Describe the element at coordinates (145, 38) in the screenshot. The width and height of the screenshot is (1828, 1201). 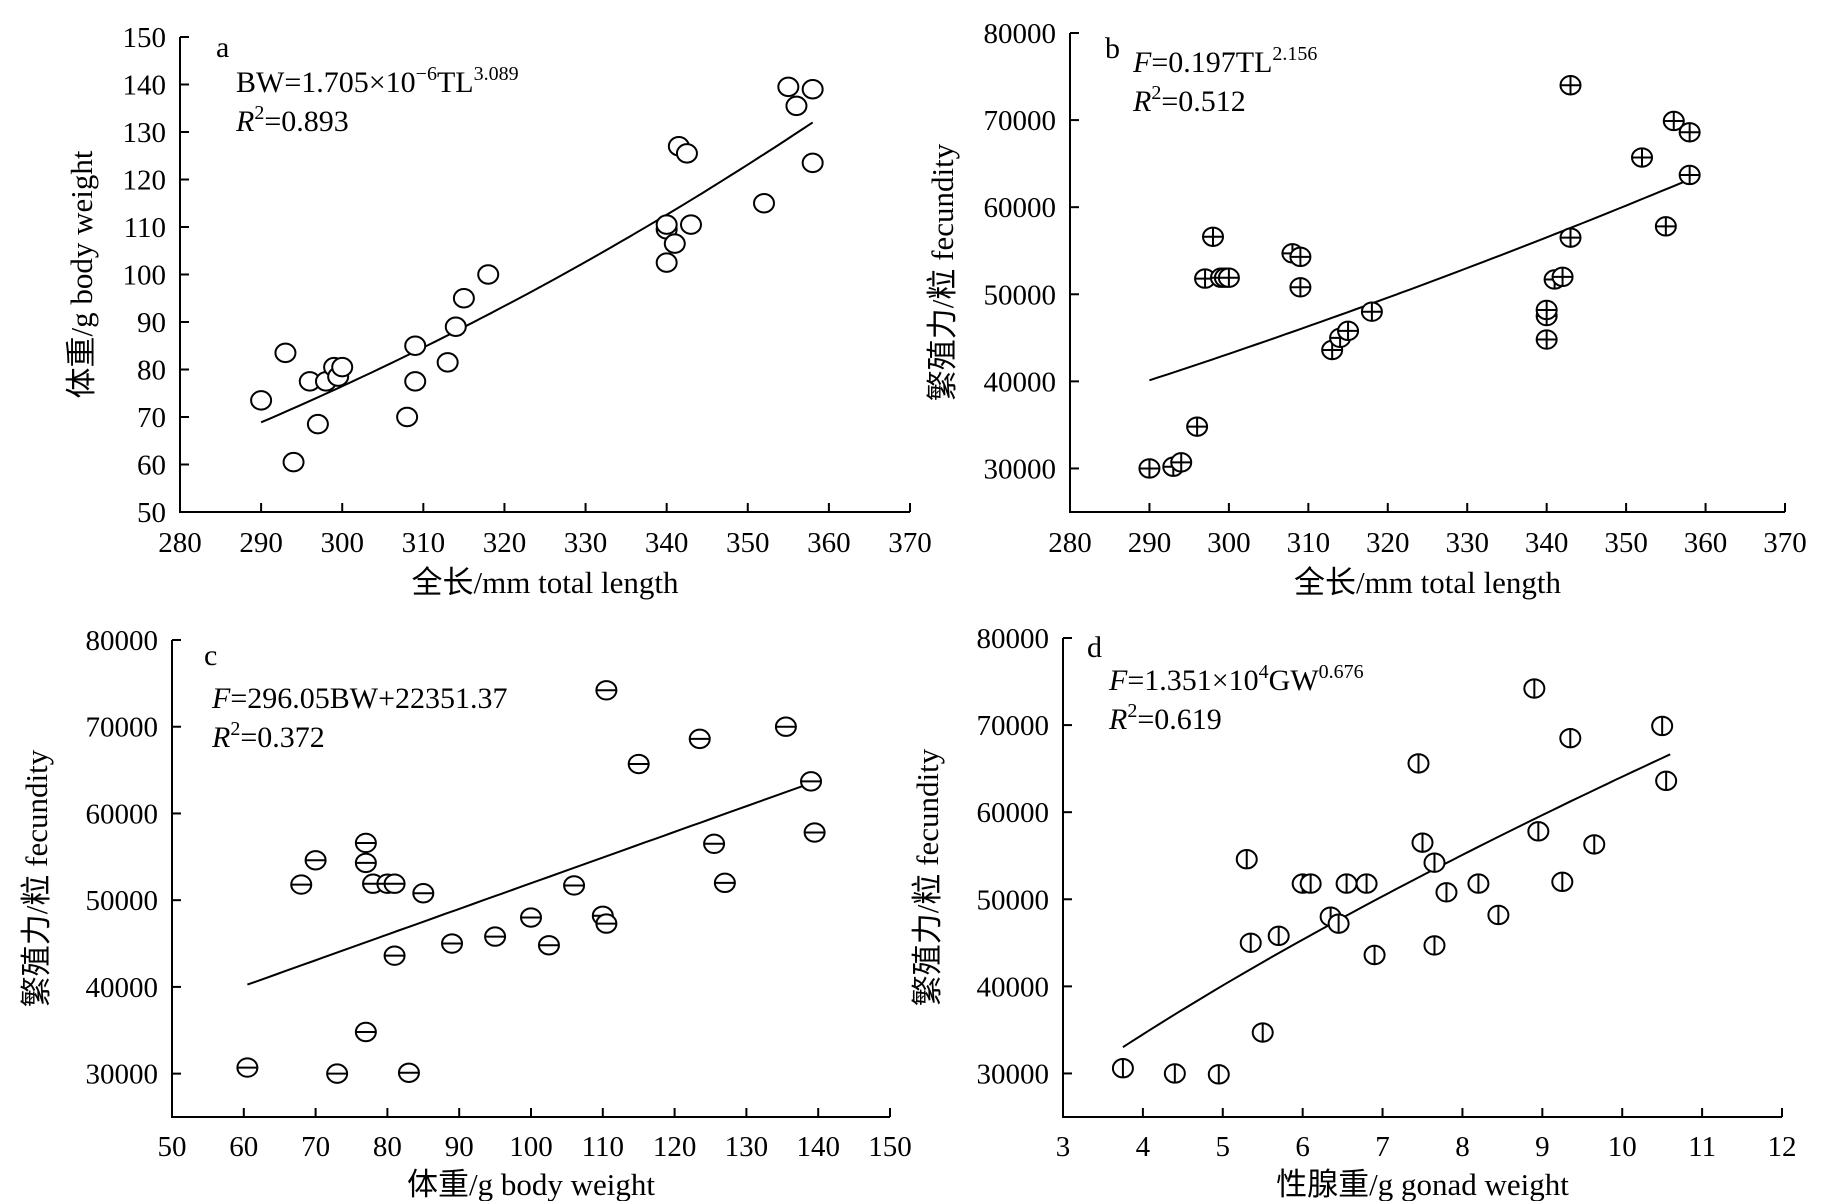
I see `y-tick-label: 150` at that location.